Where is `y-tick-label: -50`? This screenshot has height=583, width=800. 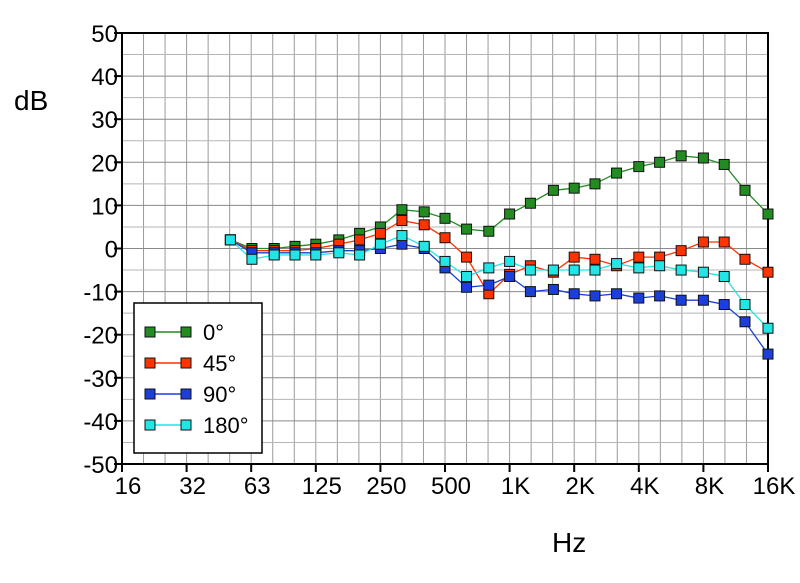
y-tick-label: -50 is located at coordinates (100, 465).